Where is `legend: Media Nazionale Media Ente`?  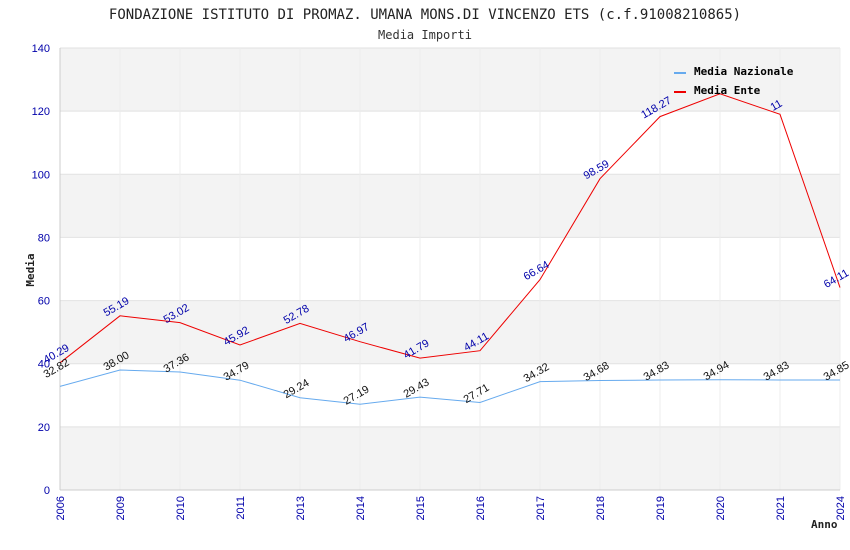
legend: Media Nazionale Media Ente is located at coordinates (734, 81).